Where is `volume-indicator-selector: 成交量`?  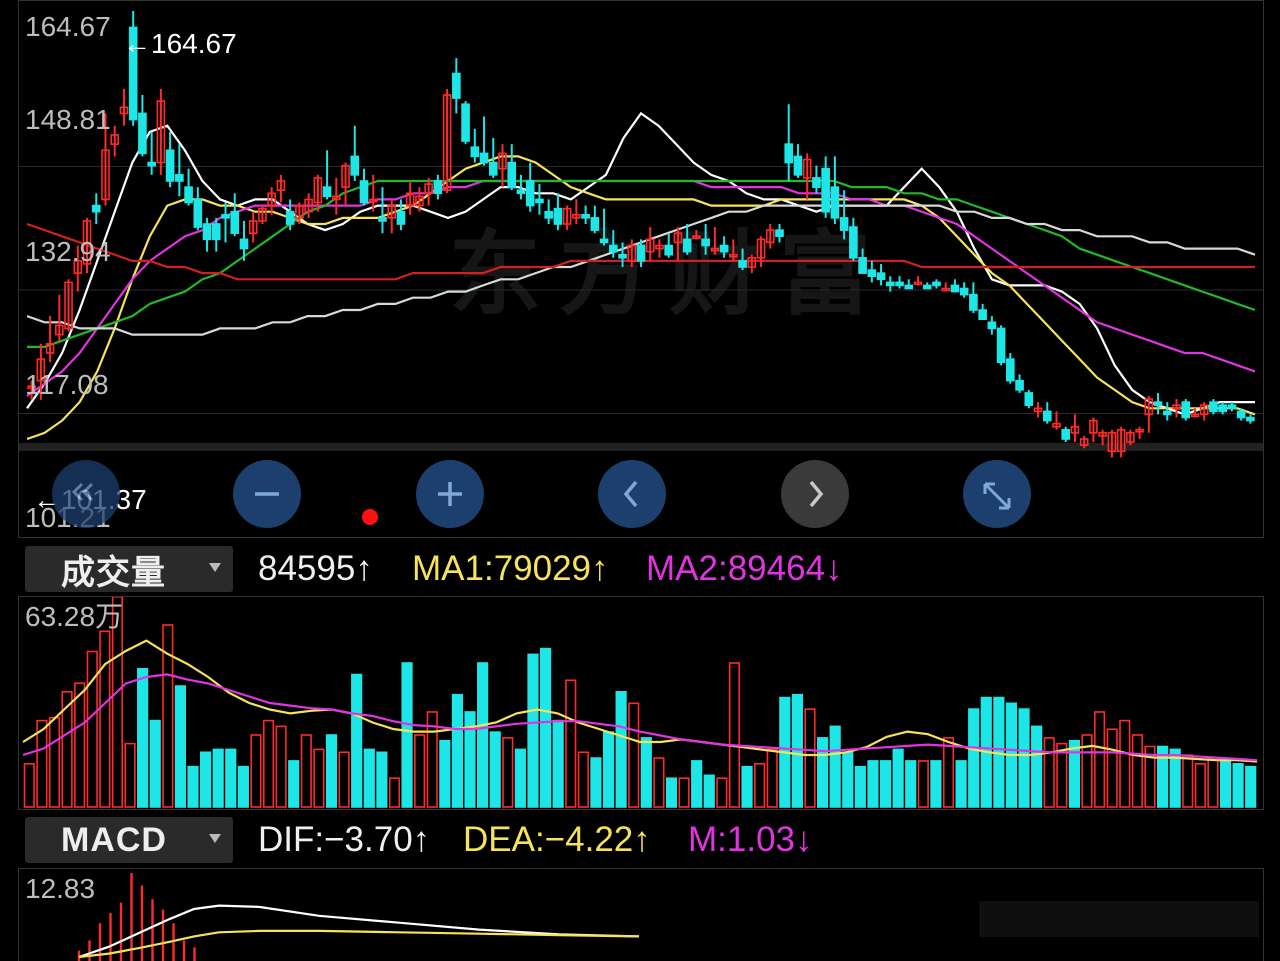
volume-indicator-selector: 成交量 is located at coordinates (129, 569).